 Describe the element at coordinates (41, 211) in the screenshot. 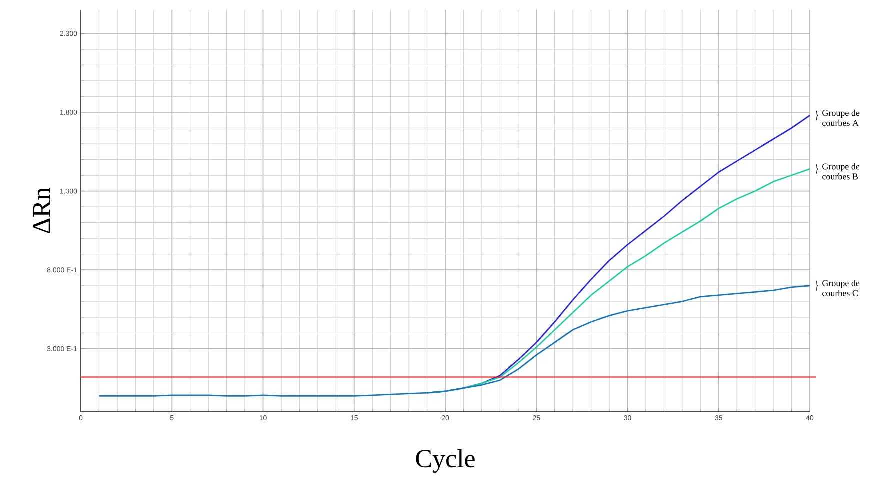

I see `y-axis-title: ΔRn` at that location.